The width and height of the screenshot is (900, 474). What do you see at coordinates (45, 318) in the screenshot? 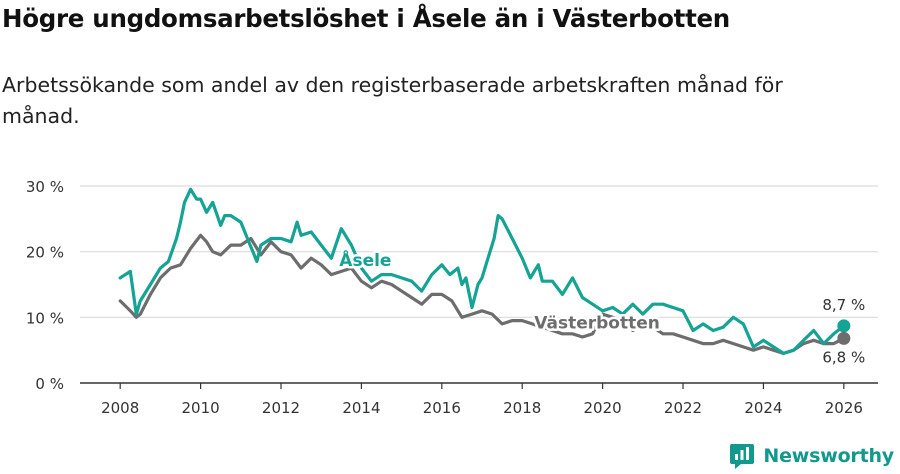
I see `y-tick-label: 10 %` at bounding box center [45, 318].